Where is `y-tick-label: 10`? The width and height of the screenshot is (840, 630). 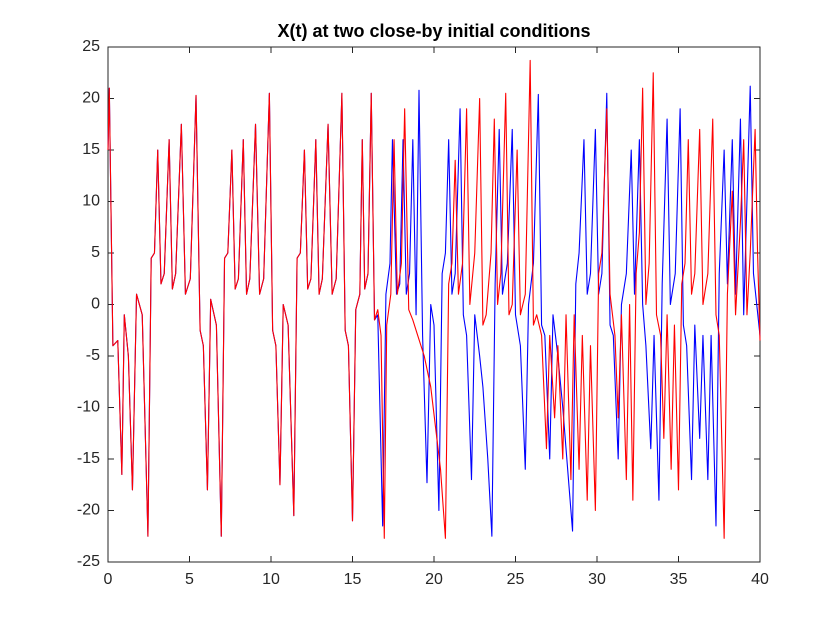
y-tick-label: 10 is located at coordinates (91, 201).